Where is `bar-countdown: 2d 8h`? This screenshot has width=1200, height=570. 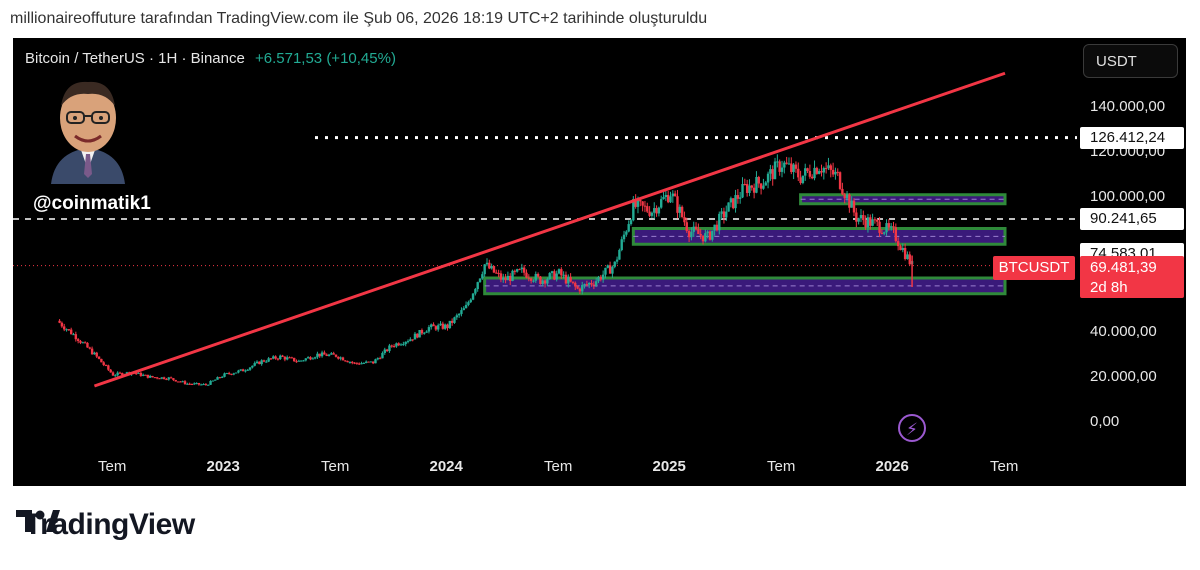
bar-countdown: 2d 8h is located at coordinates (1109, 287).